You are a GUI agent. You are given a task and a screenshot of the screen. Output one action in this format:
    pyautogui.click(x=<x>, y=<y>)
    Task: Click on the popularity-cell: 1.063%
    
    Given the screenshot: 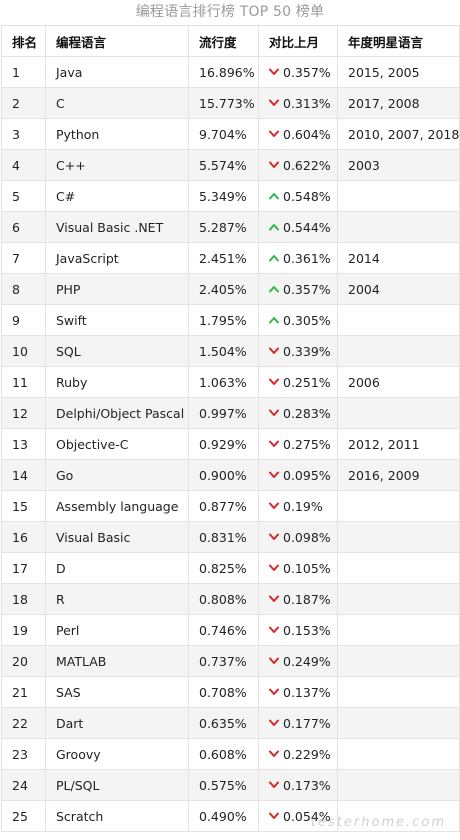 What is the action you would take?
    pyautogui.click(x=223, y=382)
    